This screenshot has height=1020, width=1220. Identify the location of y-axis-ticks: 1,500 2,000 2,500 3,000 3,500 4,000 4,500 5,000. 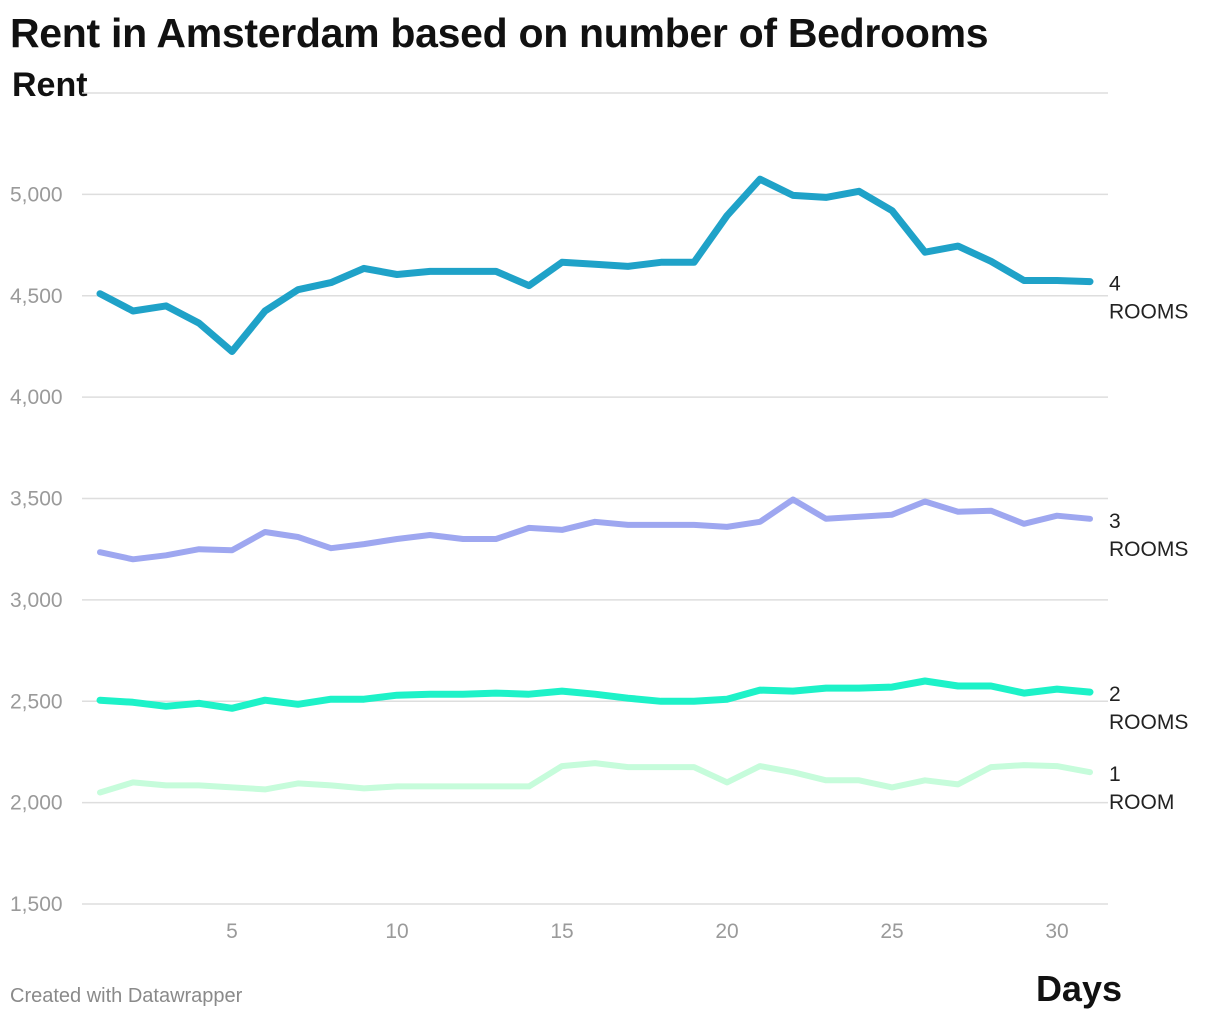
(36, 549).